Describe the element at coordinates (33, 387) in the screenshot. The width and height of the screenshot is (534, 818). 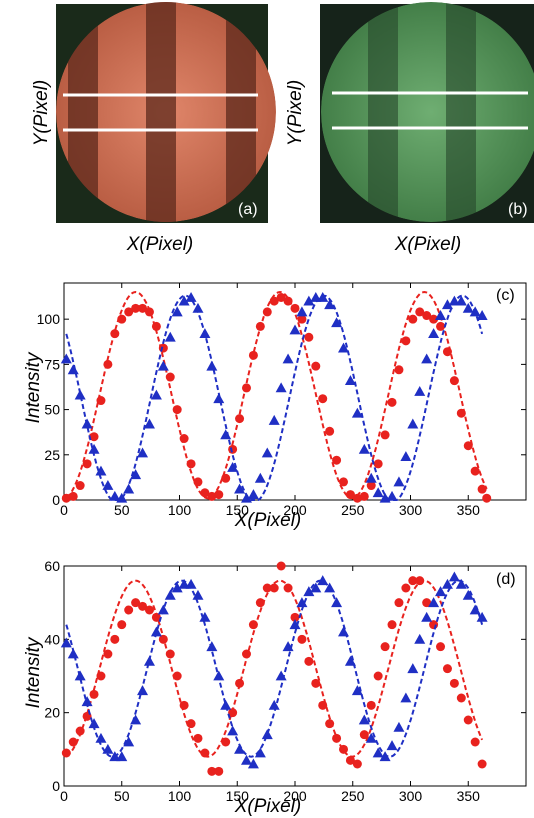
I see `chart-c-ylabel: Intensity` at that location.